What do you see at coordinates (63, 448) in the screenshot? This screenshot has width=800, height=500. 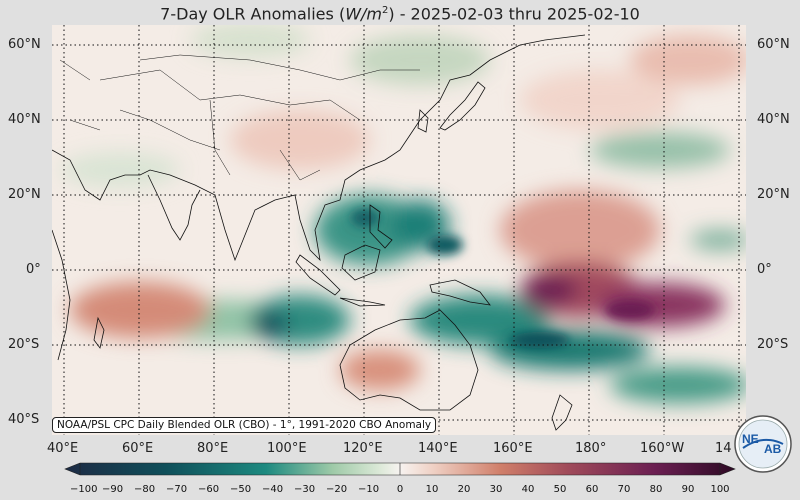 I see `lon-label-40e: 40°E` at bounding box center [63, 448].